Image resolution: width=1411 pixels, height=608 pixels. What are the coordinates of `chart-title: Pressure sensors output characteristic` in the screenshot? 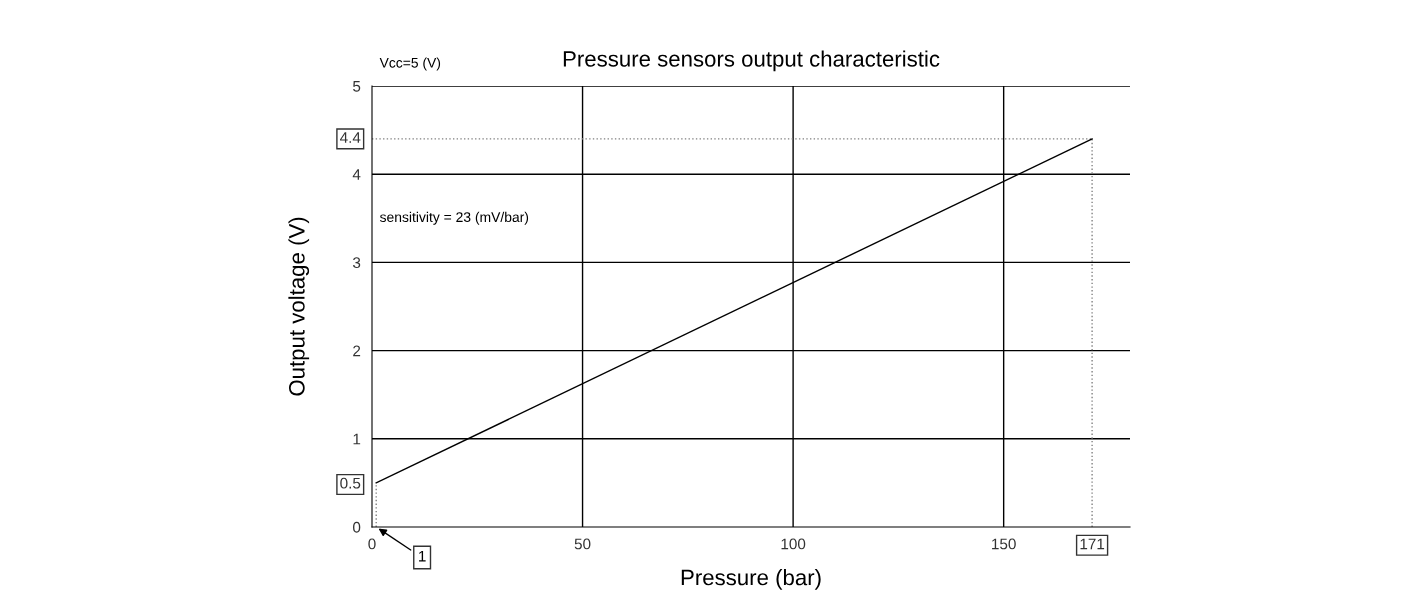 It's located at (751, 61).